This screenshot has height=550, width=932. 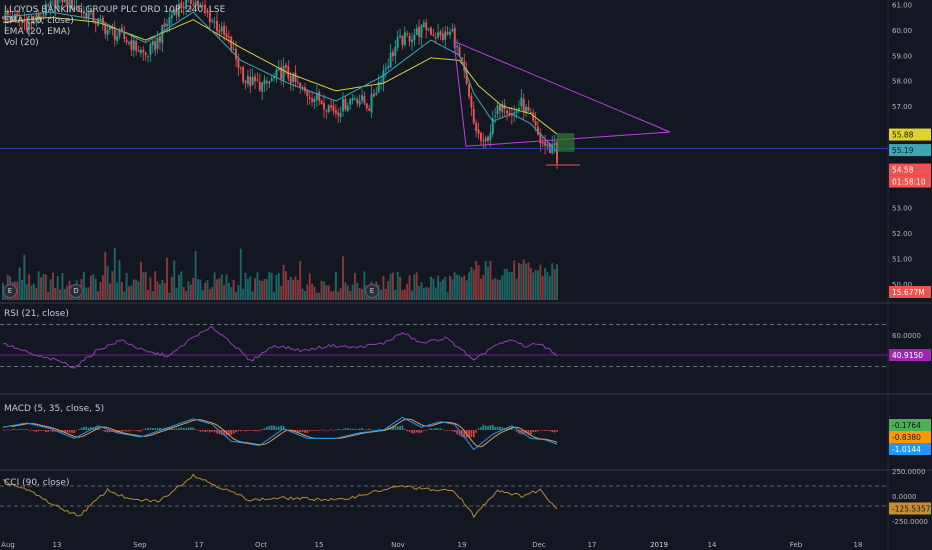 What do you see at coordinates (36, 314) in the screenshot?
I see `rsi-legend: RSI (21, close)` at bounding box center [36, 314].